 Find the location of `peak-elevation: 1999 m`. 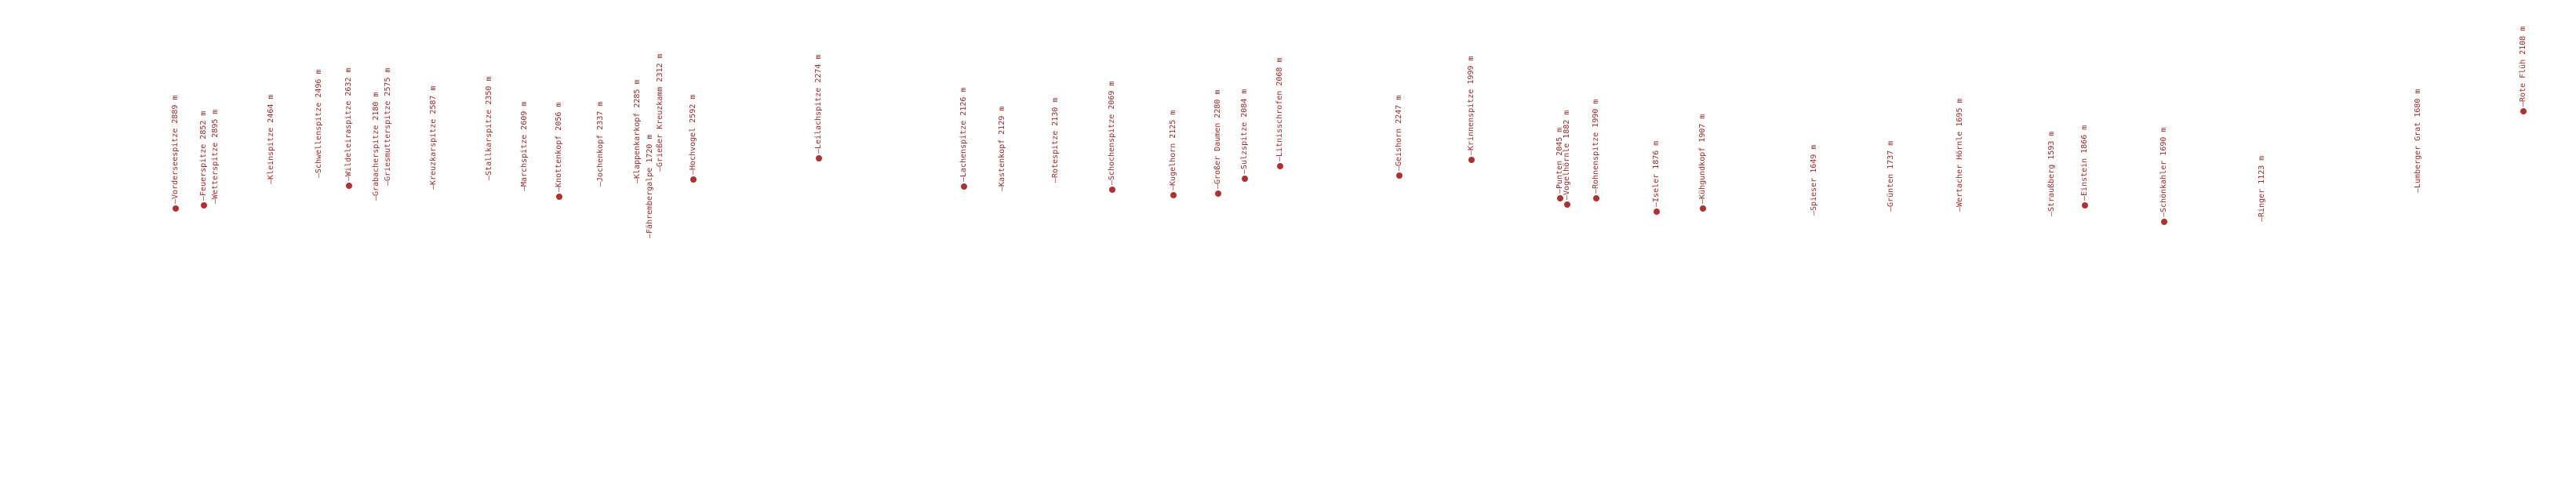

peak-elevation: 1999 m is located at coordinates (1471, 70).